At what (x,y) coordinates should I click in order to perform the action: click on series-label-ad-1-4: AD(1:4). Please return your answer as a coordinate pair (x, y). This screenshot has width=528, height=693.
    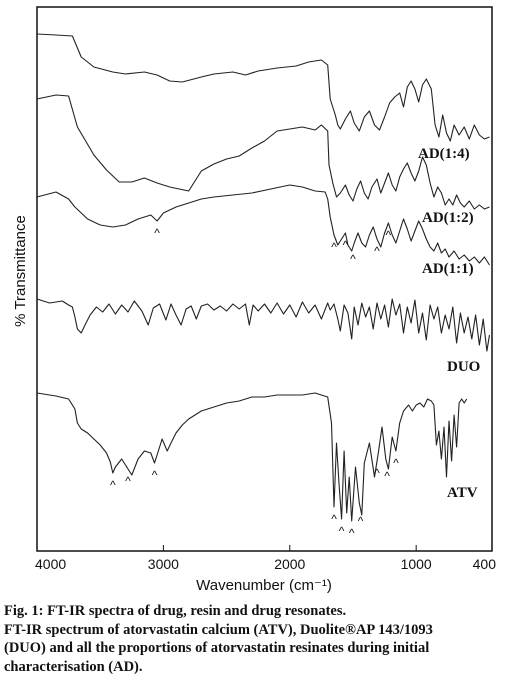
    Looking at the image, I should click on (444, 154).